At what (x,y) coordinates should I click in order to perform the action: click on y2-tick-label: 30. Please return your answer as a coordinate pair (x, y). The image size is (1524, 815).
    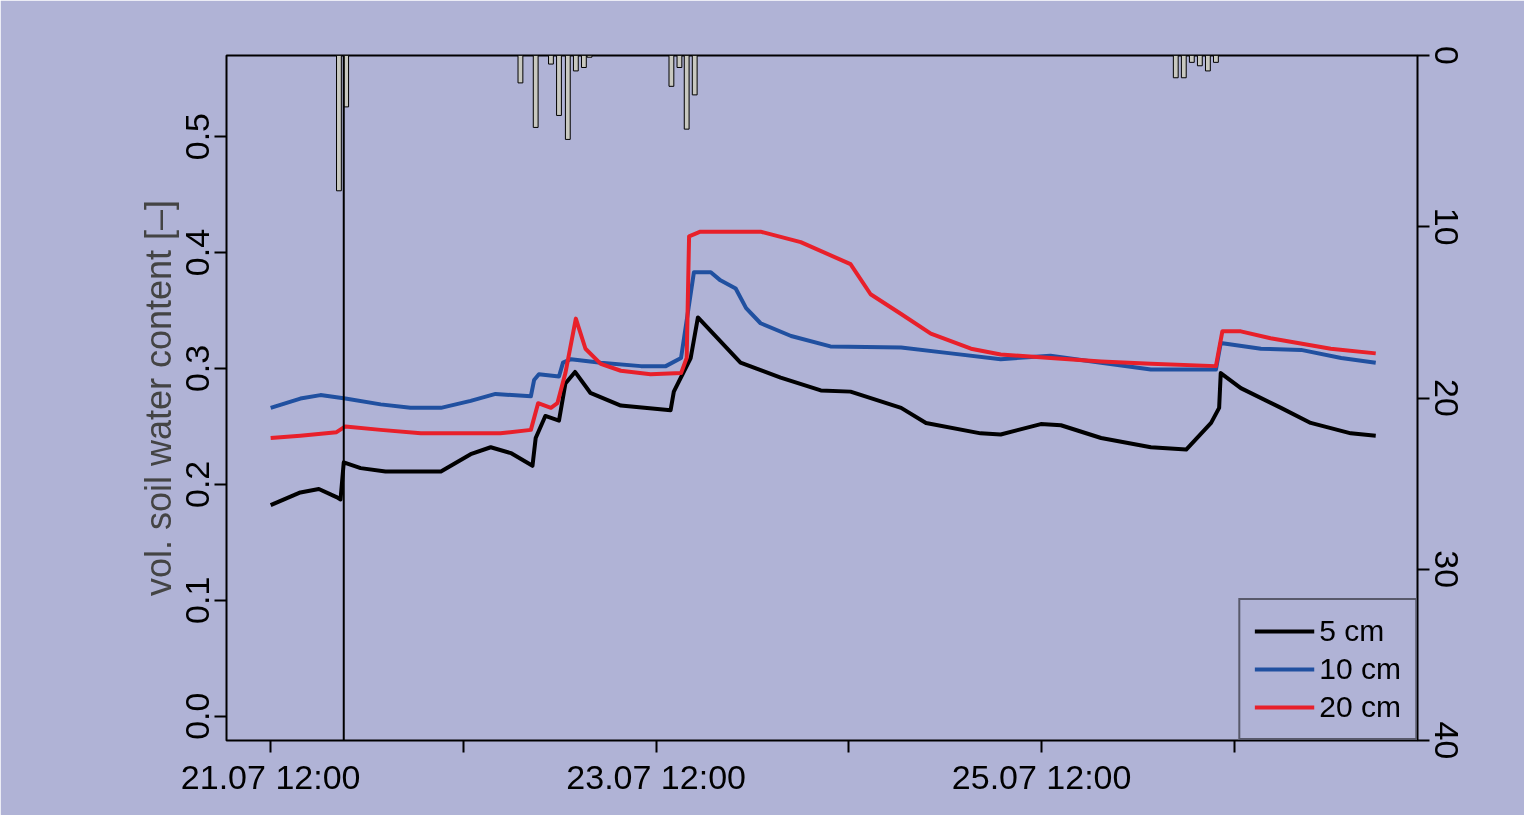
    Looking at the image, I should click on (1446, 569).